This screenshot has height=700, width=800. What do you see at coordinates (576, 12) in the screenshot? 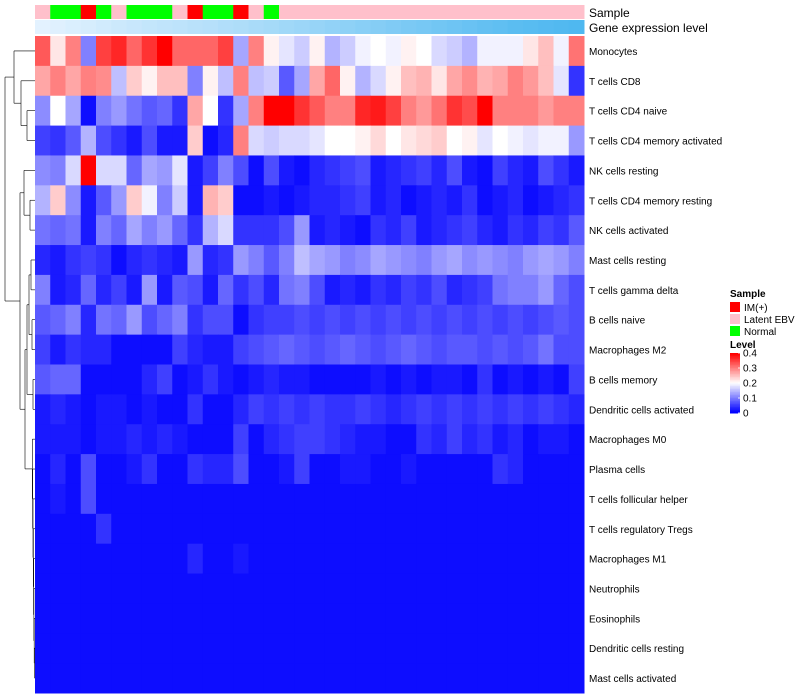
I see `sample-annotation-cell` at bounding box center [576, 12].